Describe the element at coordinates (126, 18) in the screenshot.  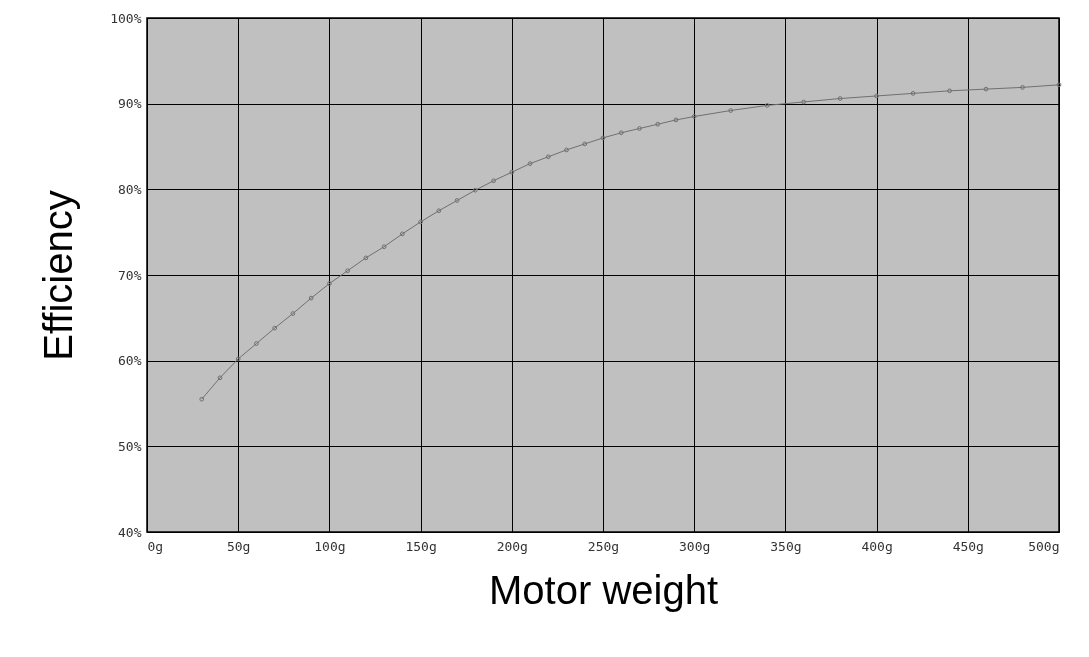
I see `y-tick-label: 100%` at that location.